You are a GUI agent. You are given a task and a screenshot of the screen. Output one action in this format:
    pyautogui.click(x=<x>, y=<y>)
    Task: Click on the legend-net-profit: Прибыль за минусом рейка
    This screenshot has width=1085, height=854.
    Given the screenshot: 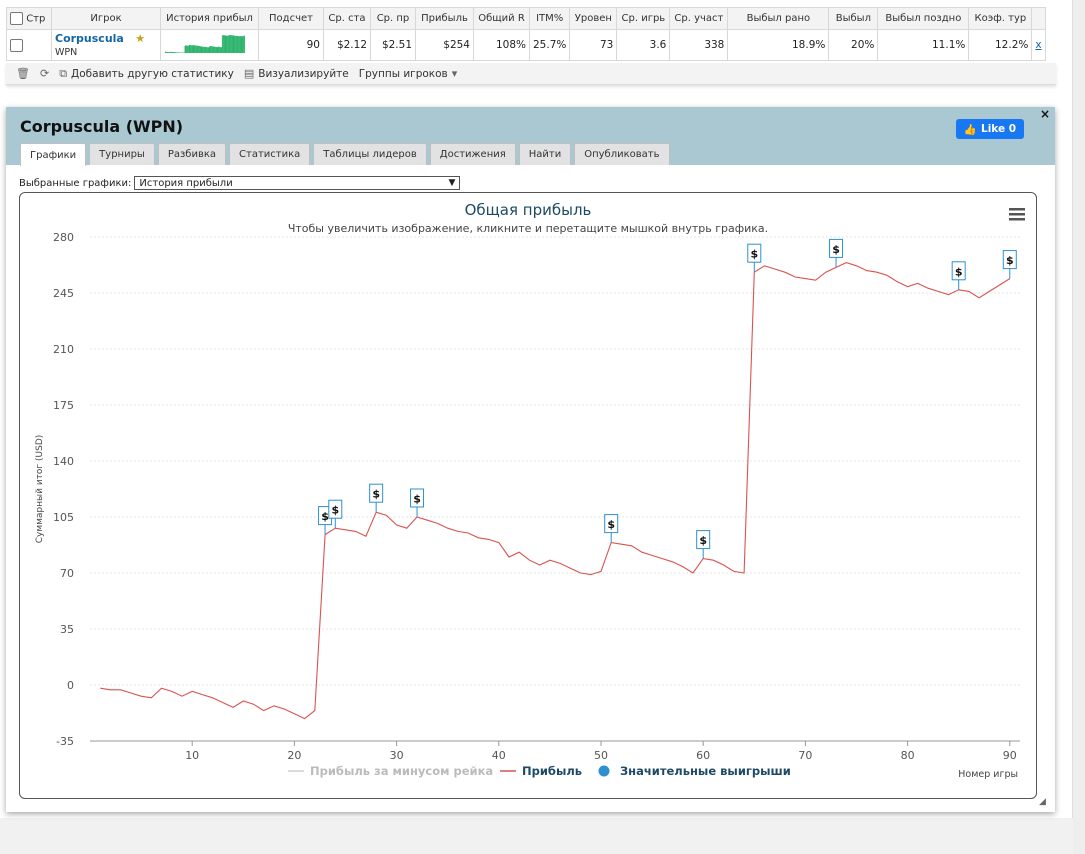 What is the action you would take?
    pyautogui.click(x=390, y=771)
    